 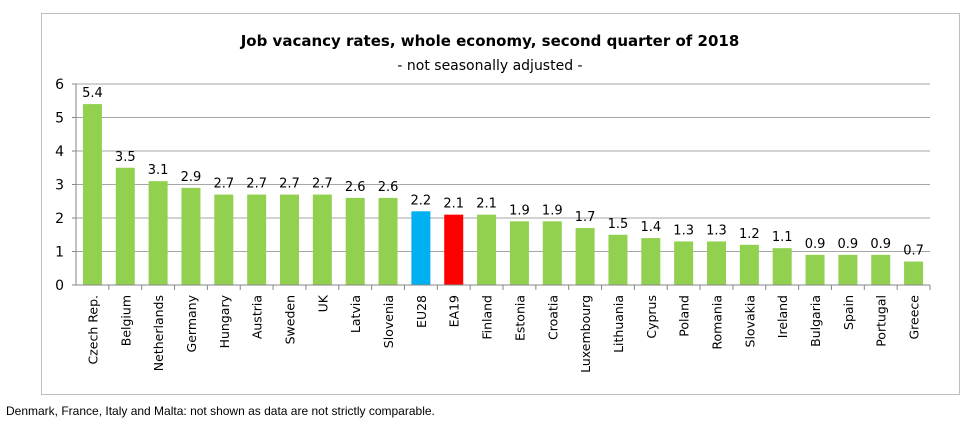 I want to click on chart-subtitle: - not seasonally adjusted -, so click(x=490, y=66).